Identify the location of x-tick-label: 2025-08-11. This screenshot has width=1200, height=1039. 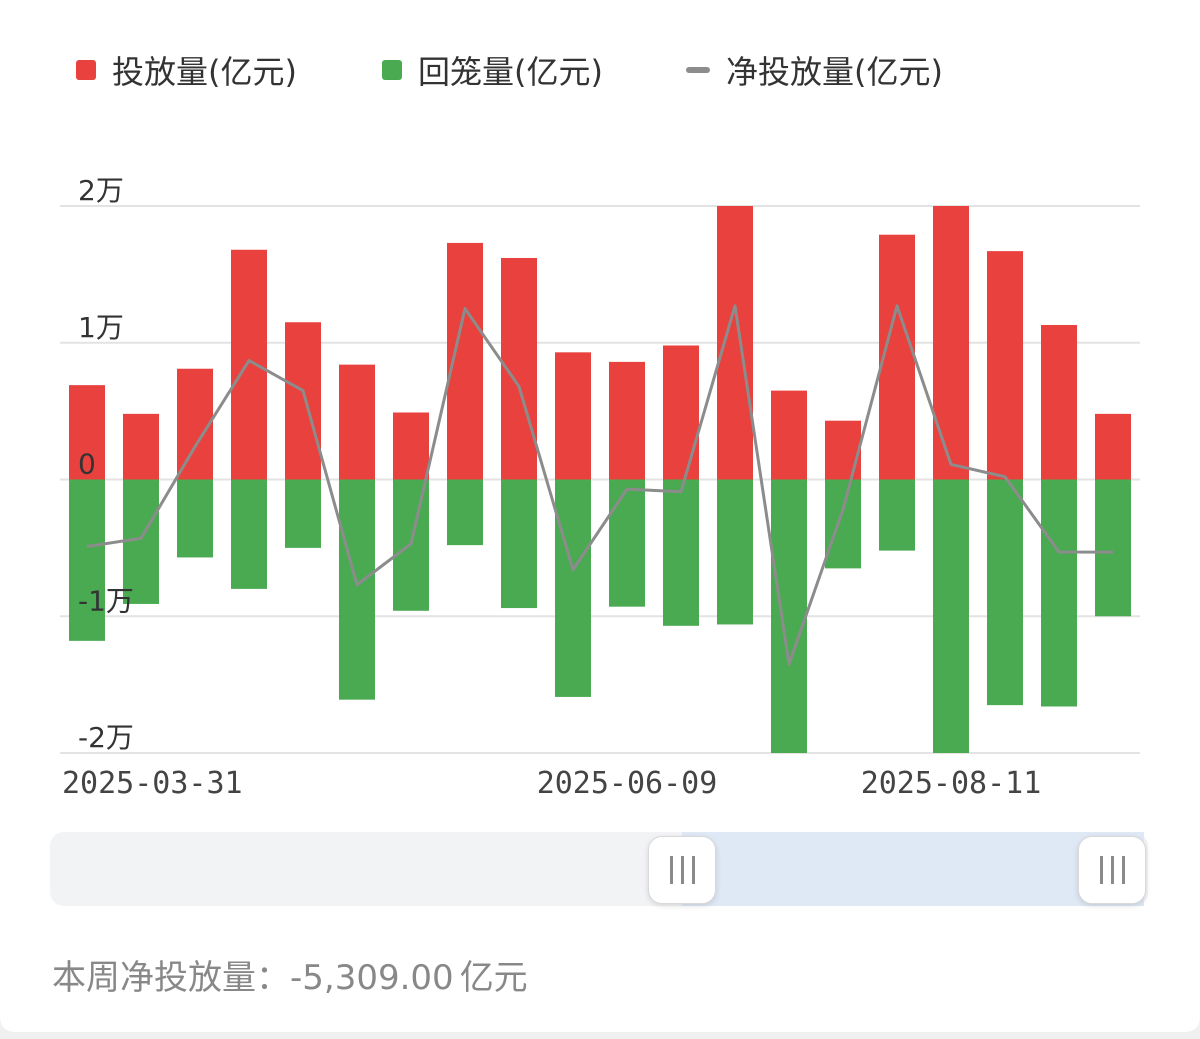
(951, 783).